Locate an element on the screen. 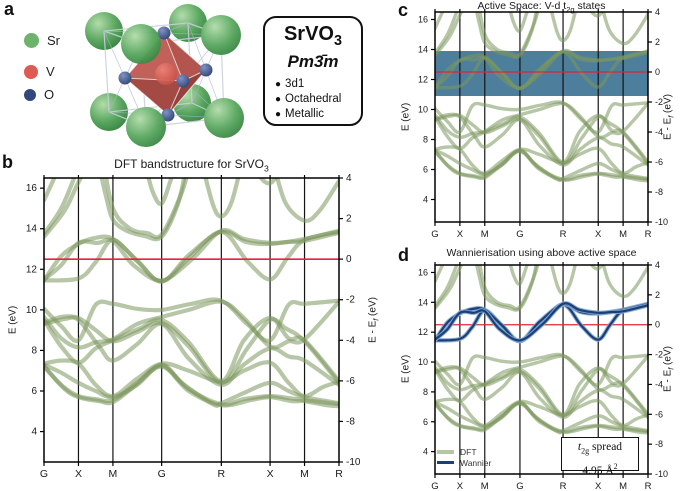 The image size is (685, 491). property-bullet: ● Metallic is located at coordinates (300, 114).